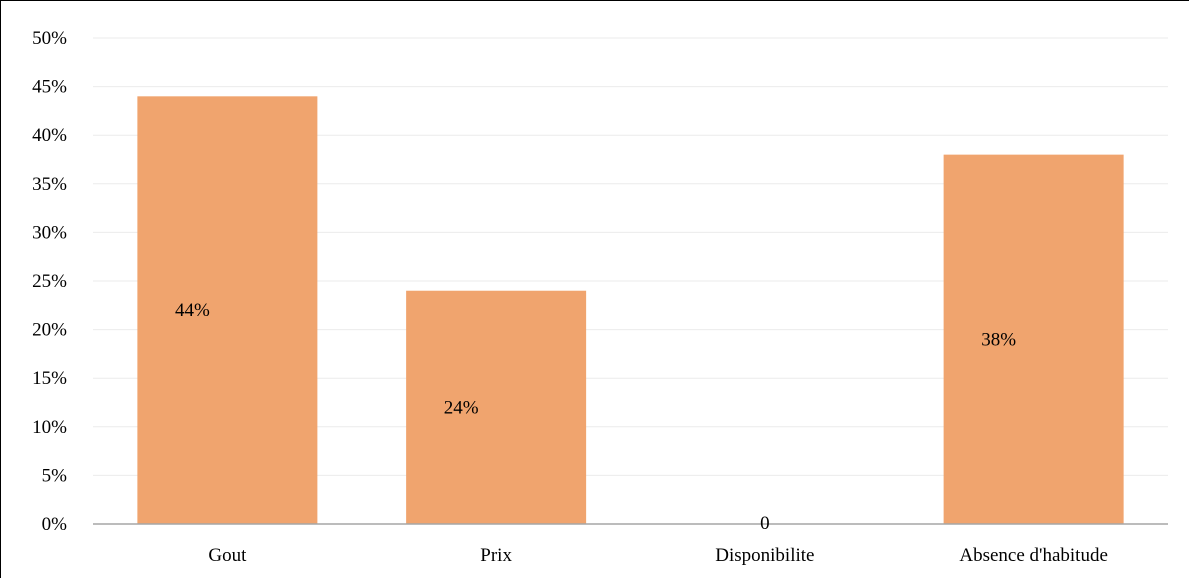 This screenshot has width=1189, height=579. What do you see at coordinates (998, 339) in the screenshot?
I see `data-label: 38%` at bounding box center [998, 339].